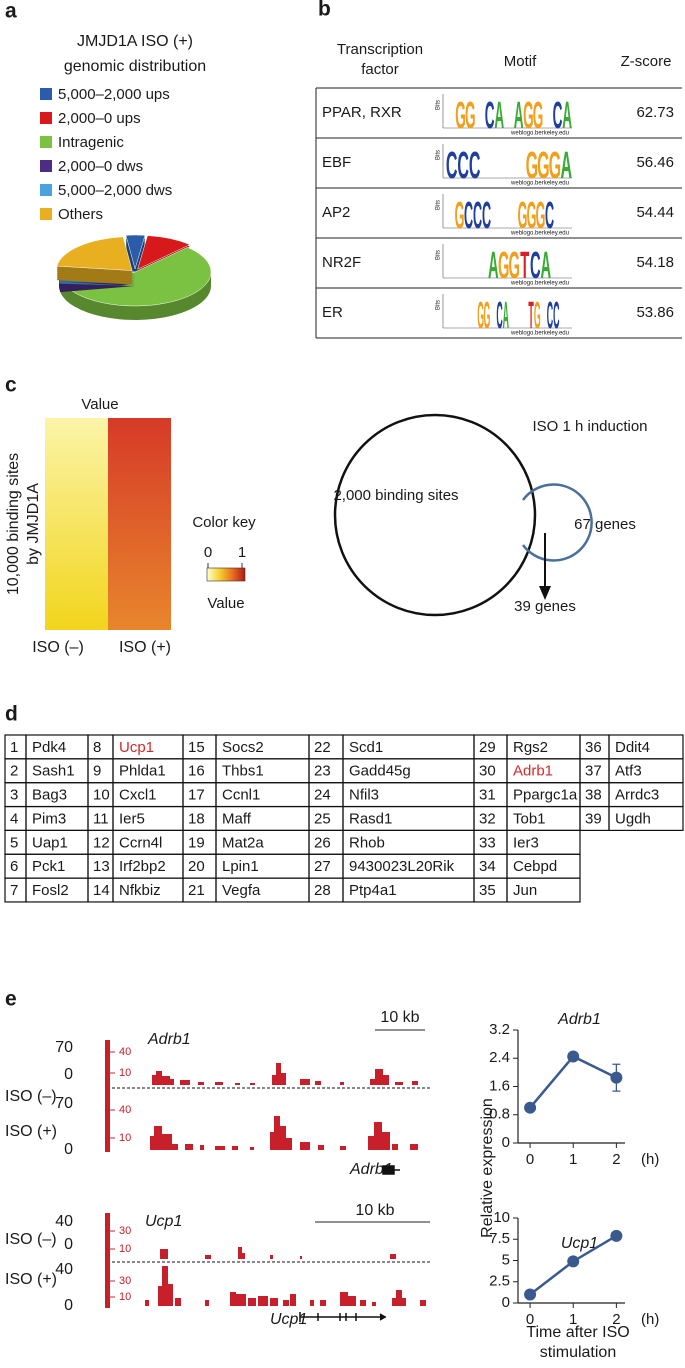 This screenshot has height=1368, width=685. What do you see at coordinates (343, 1317) in the screenshot?
I see `gene-model` at bounding box center [343, 1317].